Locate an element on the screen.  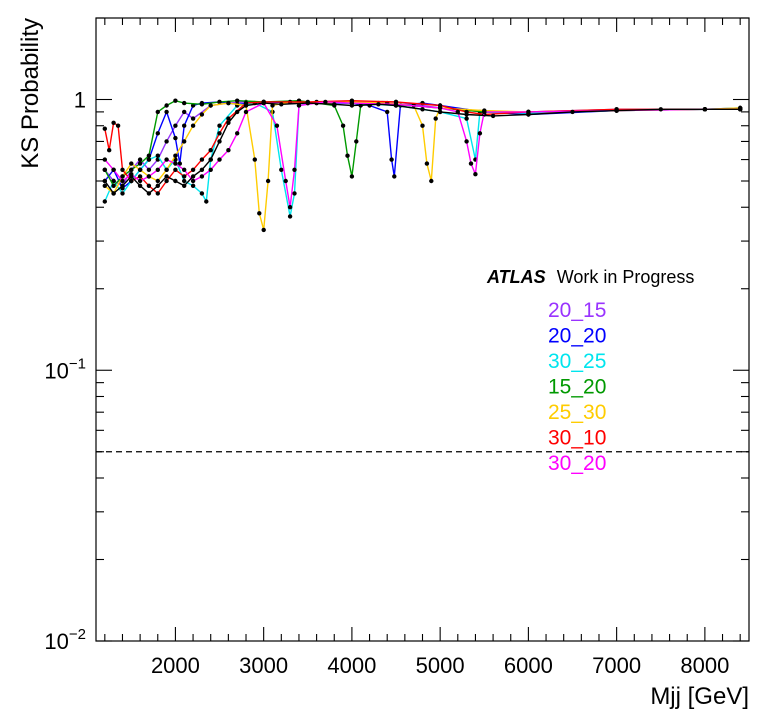
x-tick-labels: 2000 3000 4000 5000 6000 7000 8000 is located at coordinates (440, 665).